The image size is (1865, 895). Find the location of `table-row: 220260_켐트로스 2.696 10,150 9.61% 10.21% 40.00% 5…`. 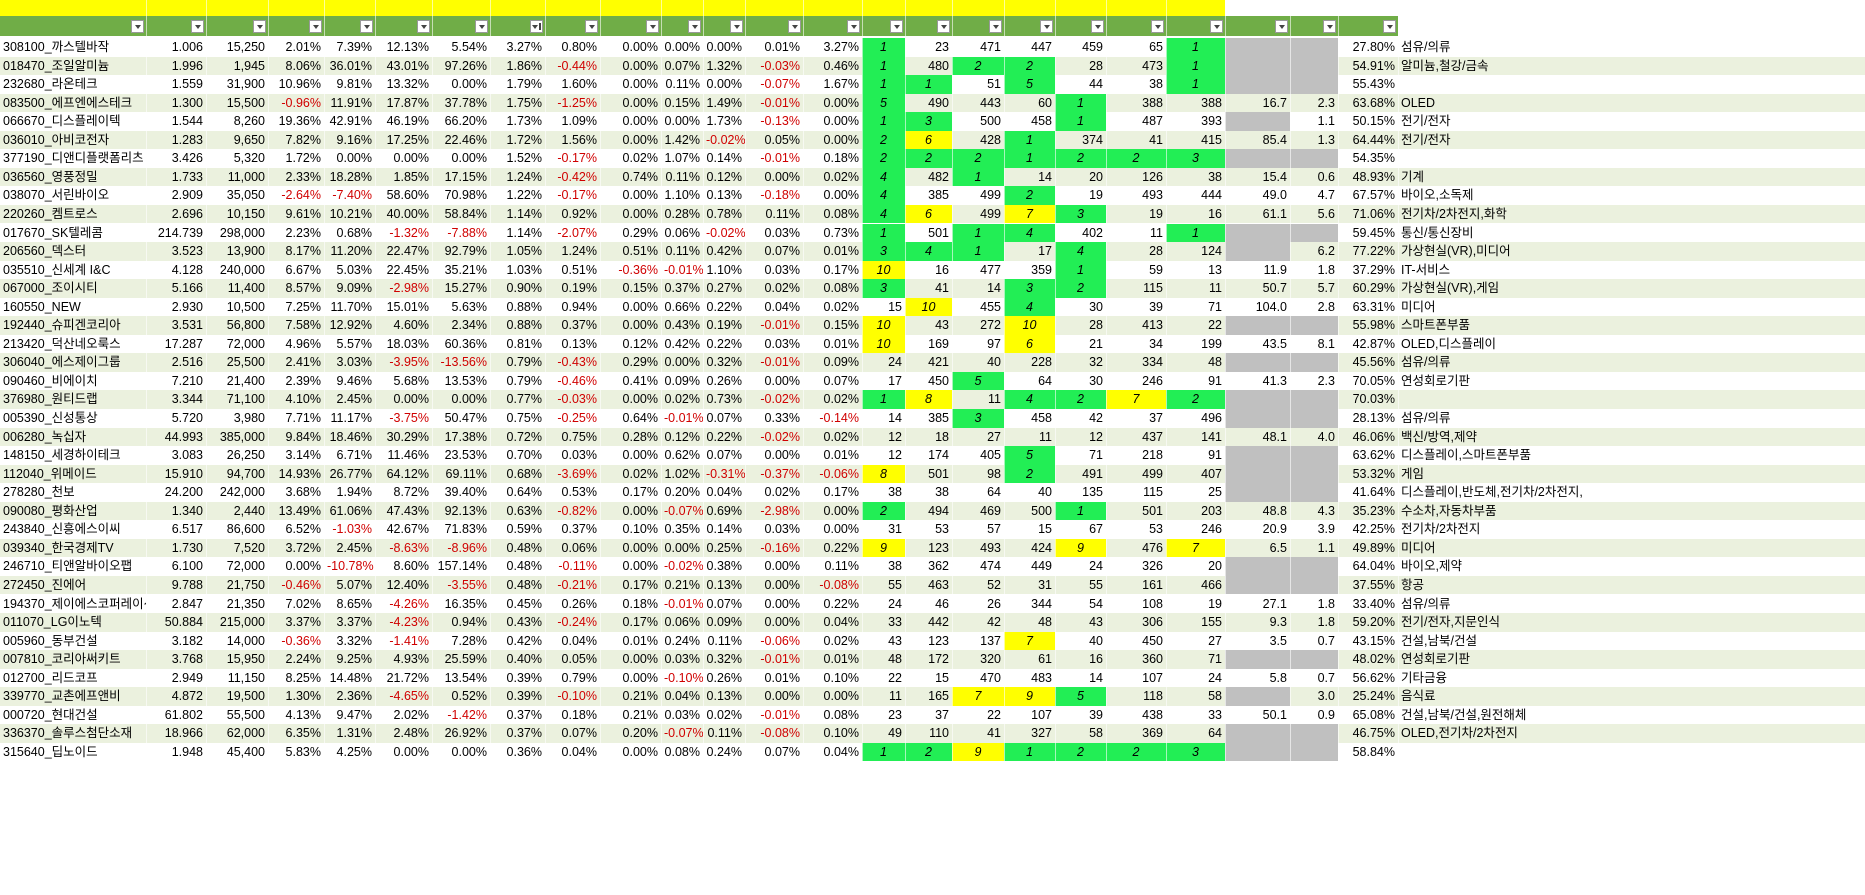

table-row: 220260_켐트로스 2.696 10,150 9.61% 10.21% 40.00% 5… is located at coordinates (932, 214).